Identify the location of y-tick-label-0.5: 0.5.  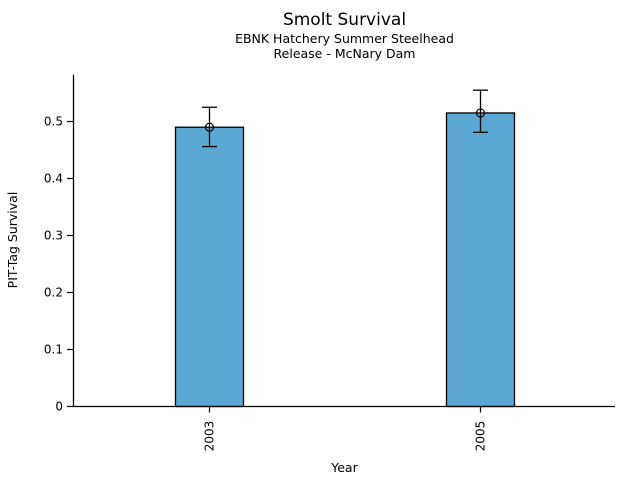
(53, 122).